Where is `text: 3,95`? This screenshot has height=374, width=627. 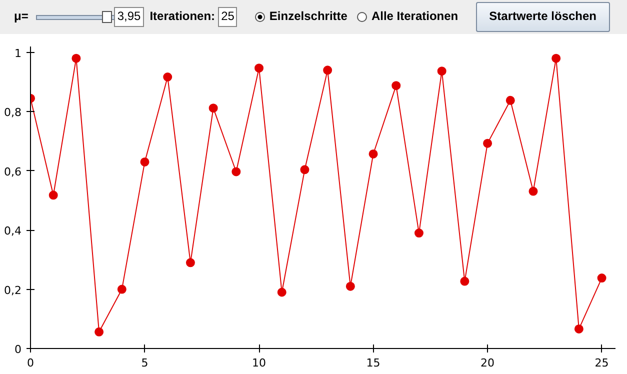
text: 3,95 is located at coordinates (129, 17).